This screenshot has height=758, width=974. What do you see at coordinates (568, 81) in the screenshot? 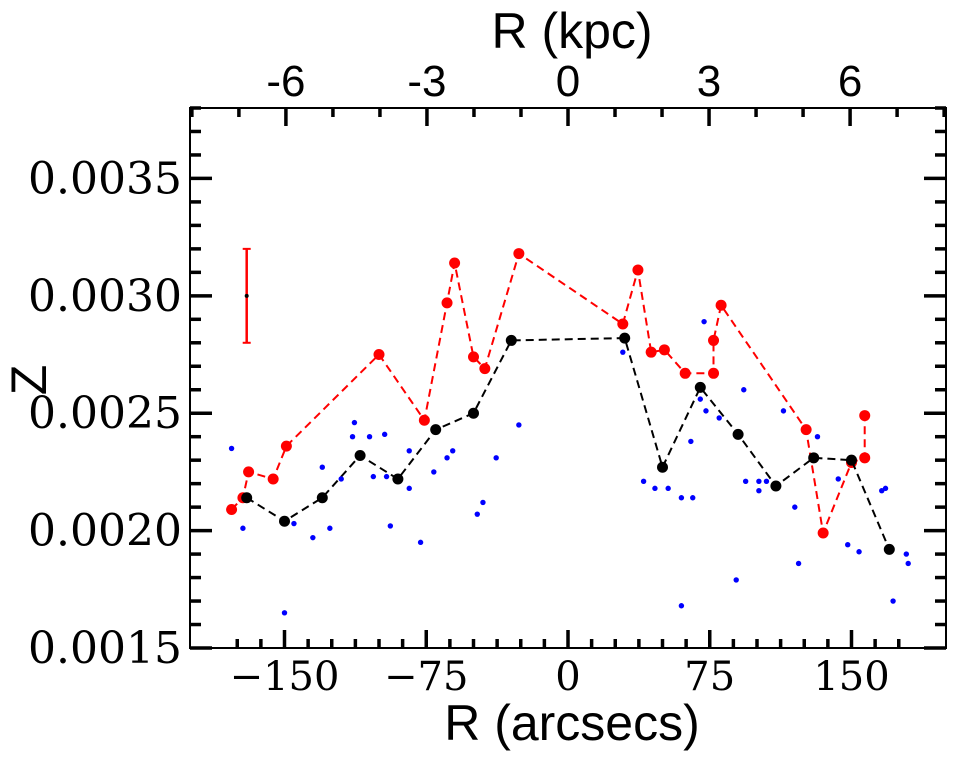
I see `top-tick-label: 0` at bounding box center [568, 81].